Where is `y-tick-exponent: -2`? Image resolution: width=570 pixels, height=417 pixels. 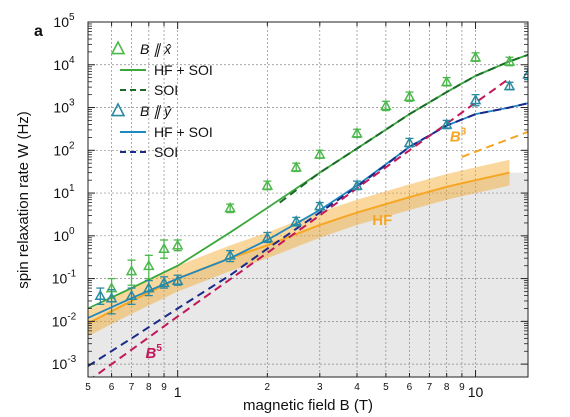 y-tick-exponent: -2 is located at coordinates (71, 316).